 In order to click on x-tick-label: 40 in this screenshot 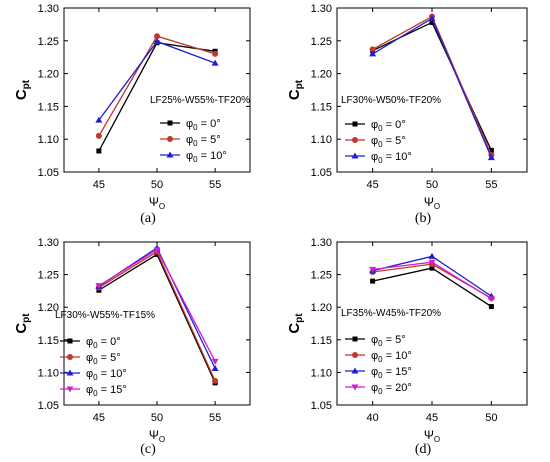, I will do `click(373, 418)`.